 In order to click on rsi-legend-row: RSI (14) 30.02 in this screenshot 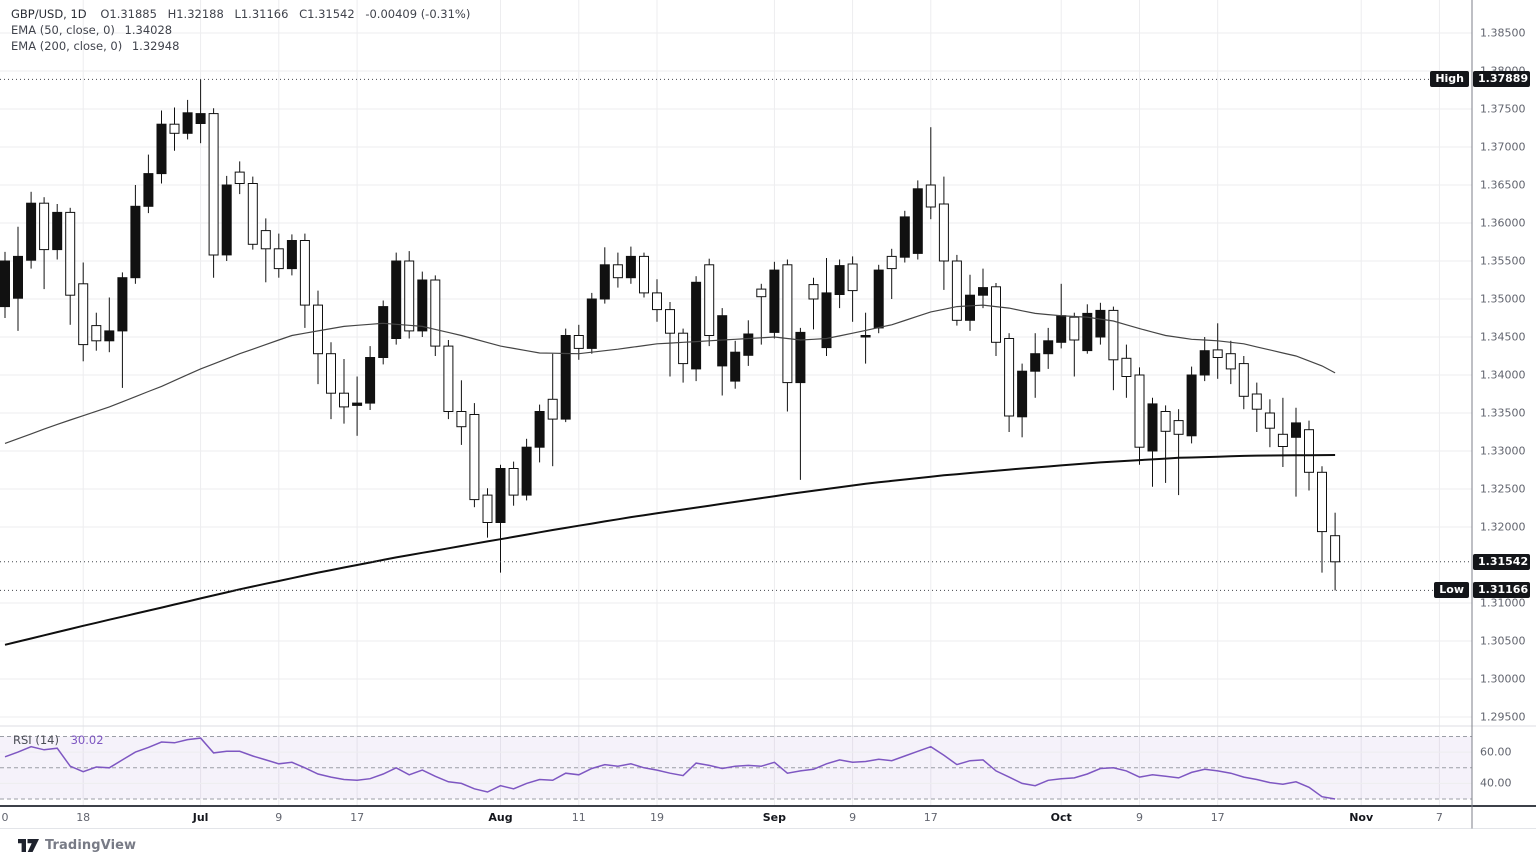, I will do `click(58, 740)`.